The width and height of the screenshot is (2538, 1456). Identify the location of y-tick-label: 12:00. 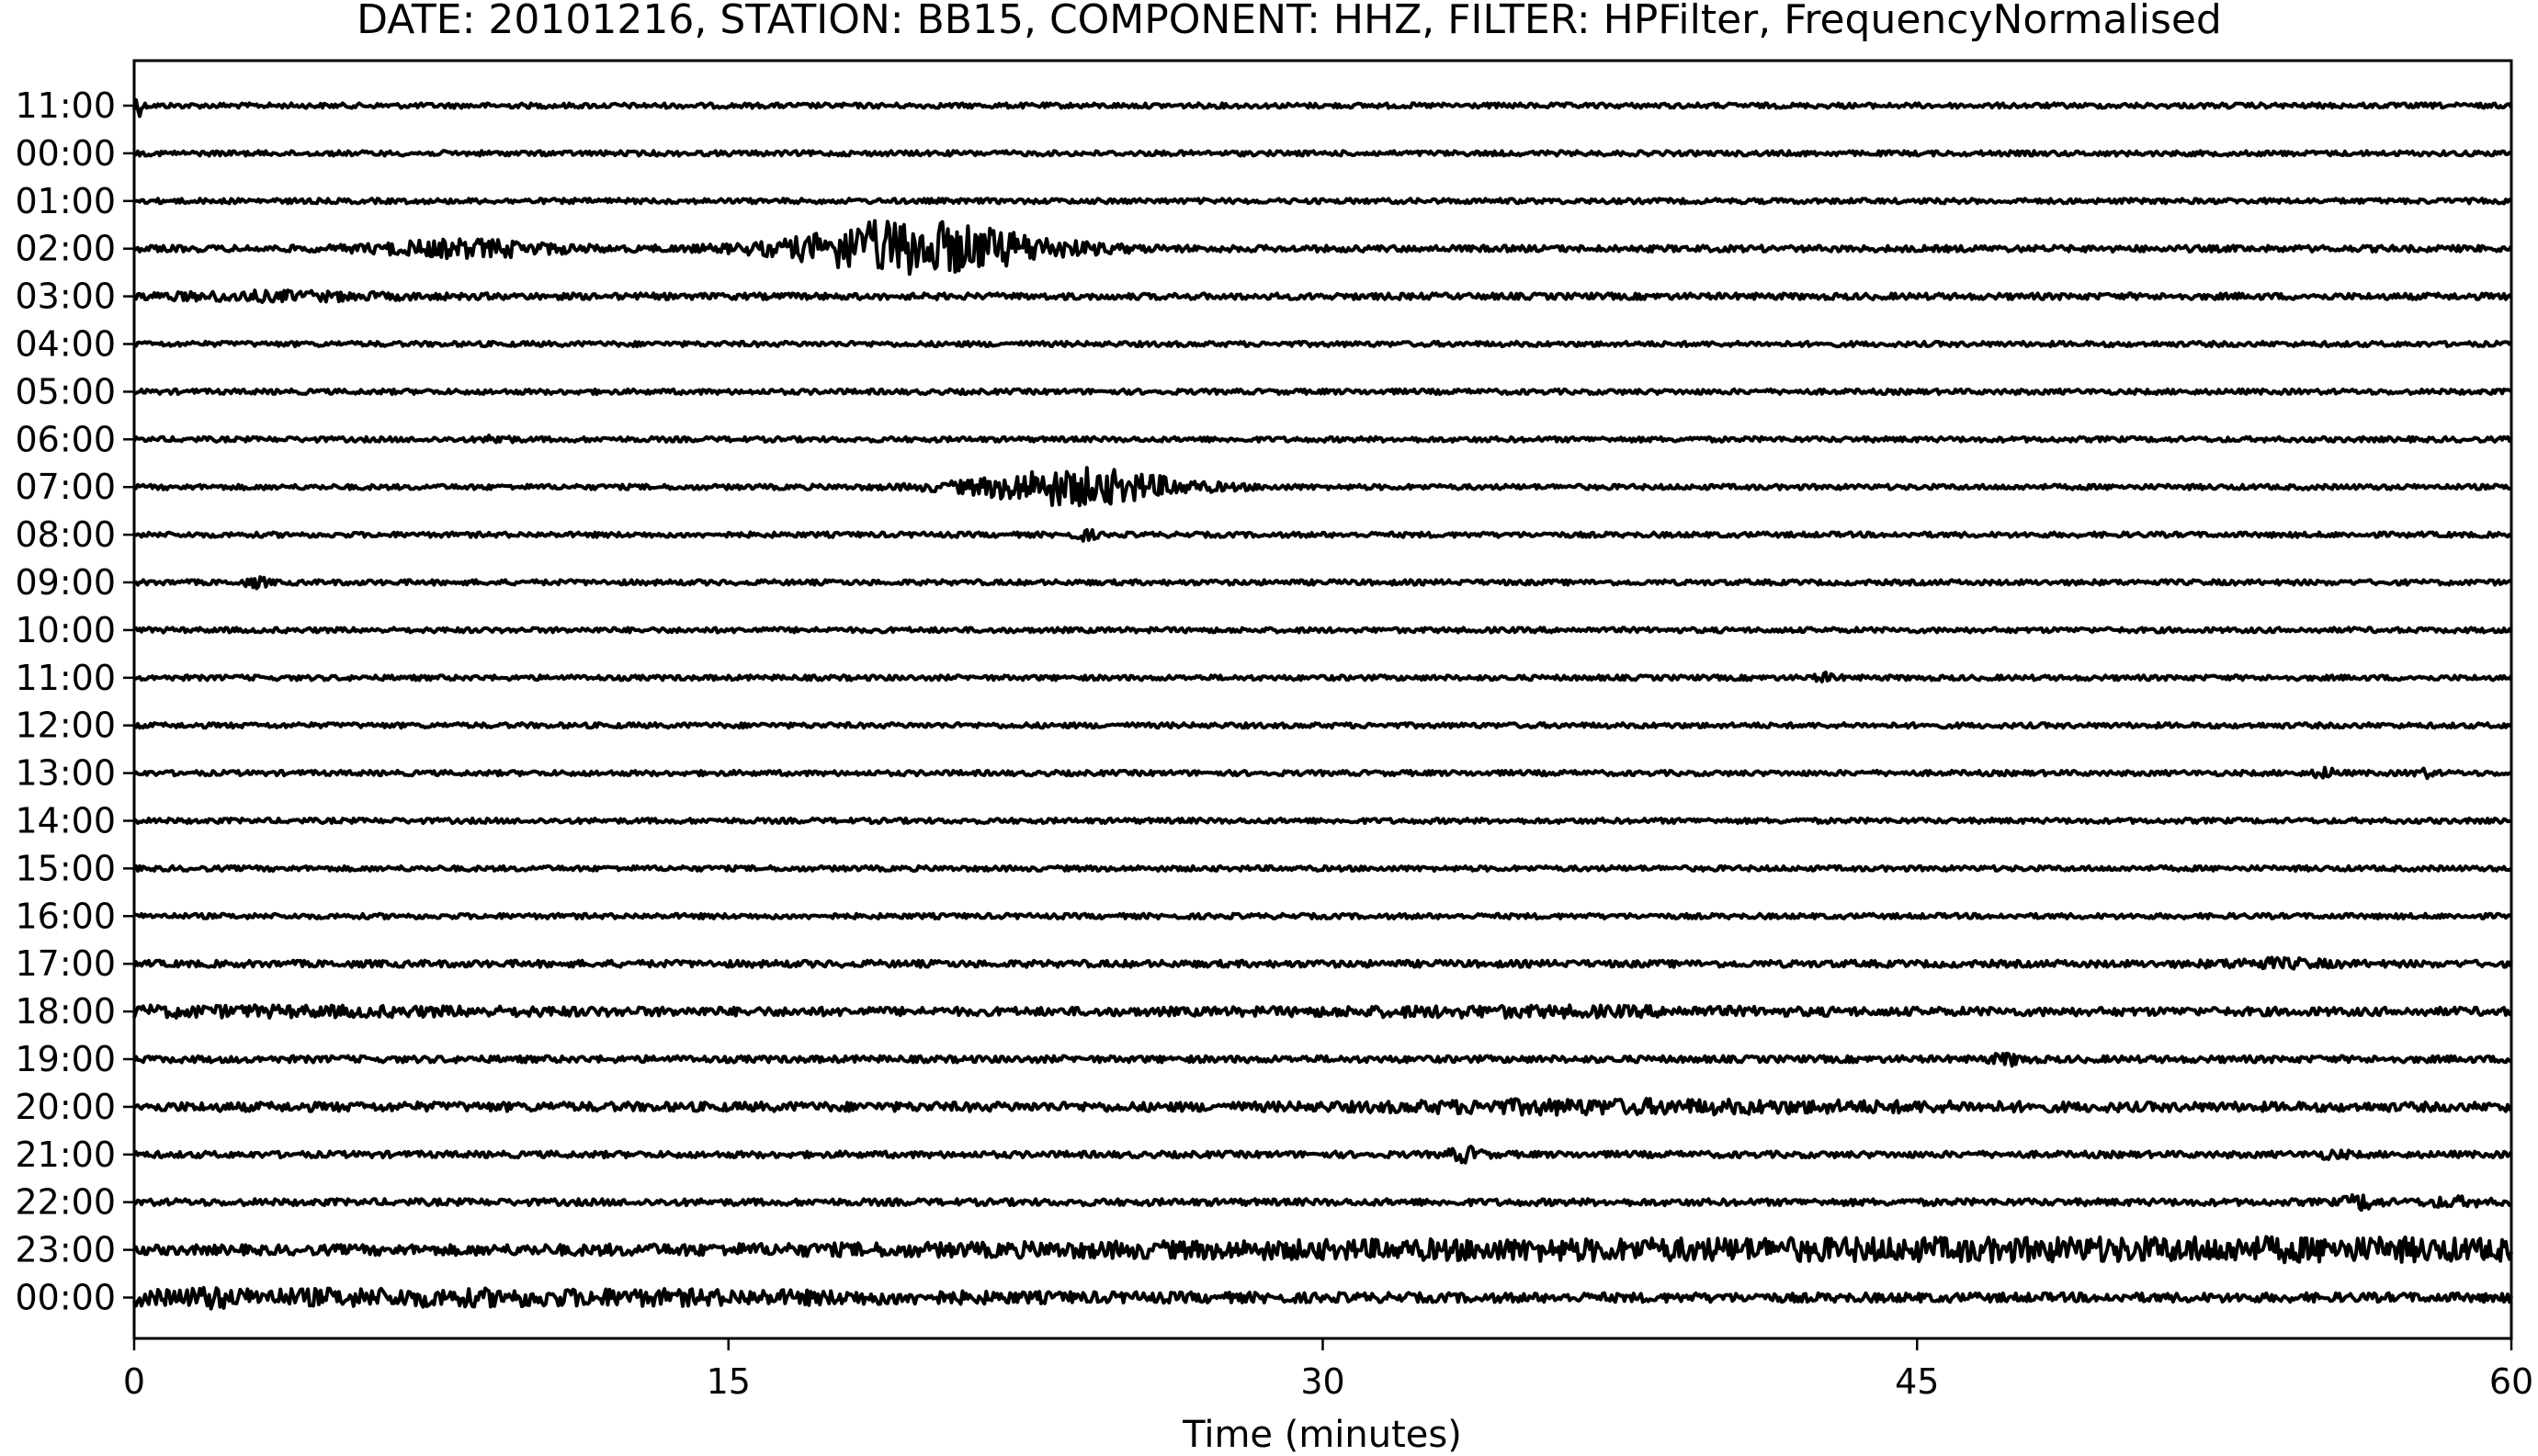
(65, 725).